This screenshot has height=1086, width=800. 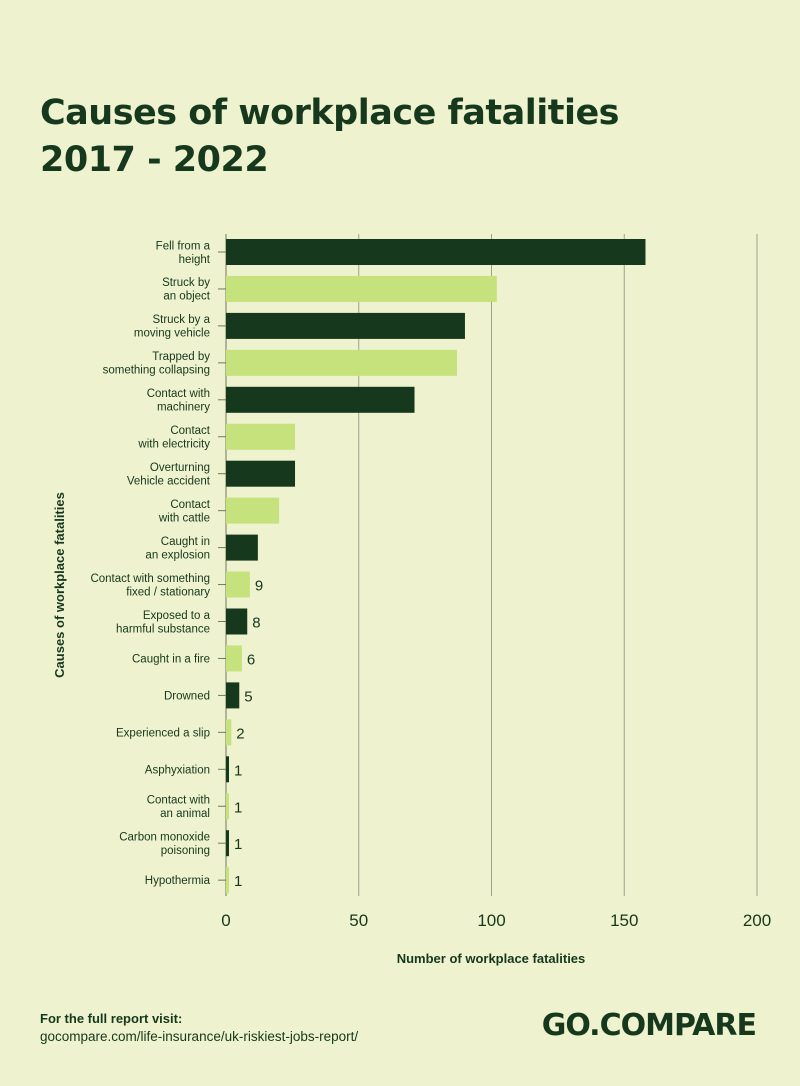 I want to click on category-label: fixed / stationary, so click(x=168, y=592).